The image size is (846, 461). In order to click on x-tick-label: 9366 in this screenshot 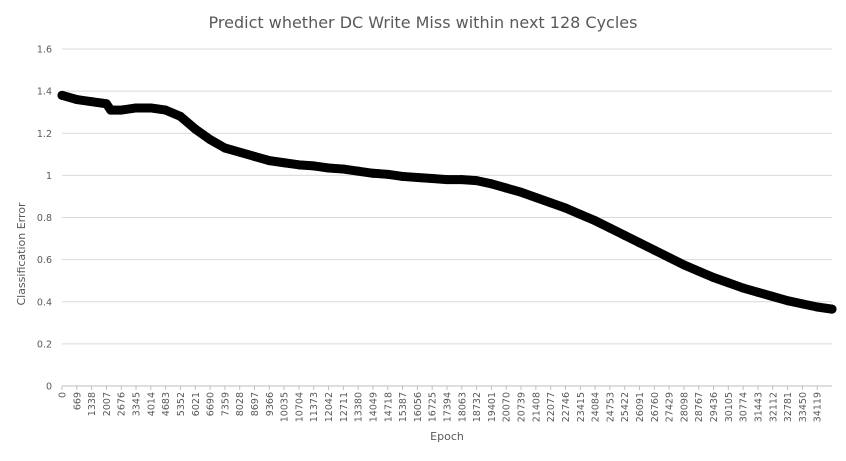, I will do `click(270, 404)`.